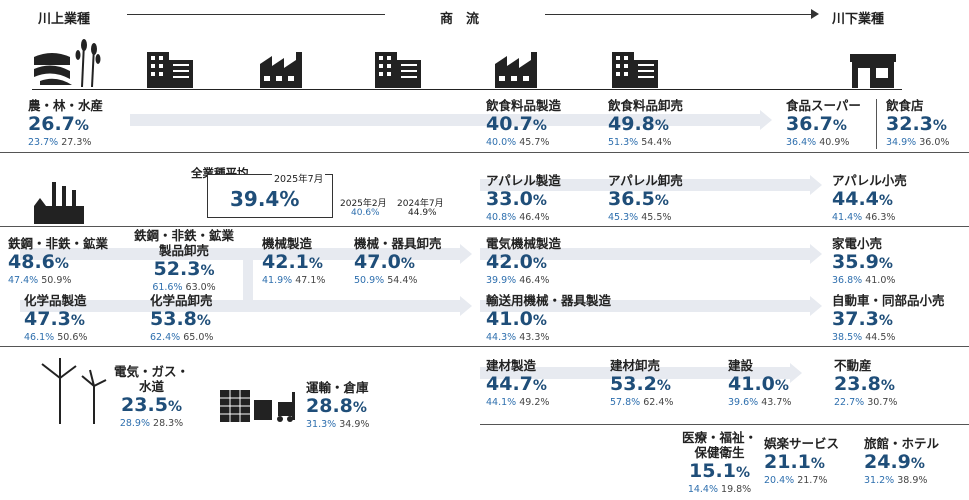  I want to click on value-prev-year: 54.4%, so click(655, 142).